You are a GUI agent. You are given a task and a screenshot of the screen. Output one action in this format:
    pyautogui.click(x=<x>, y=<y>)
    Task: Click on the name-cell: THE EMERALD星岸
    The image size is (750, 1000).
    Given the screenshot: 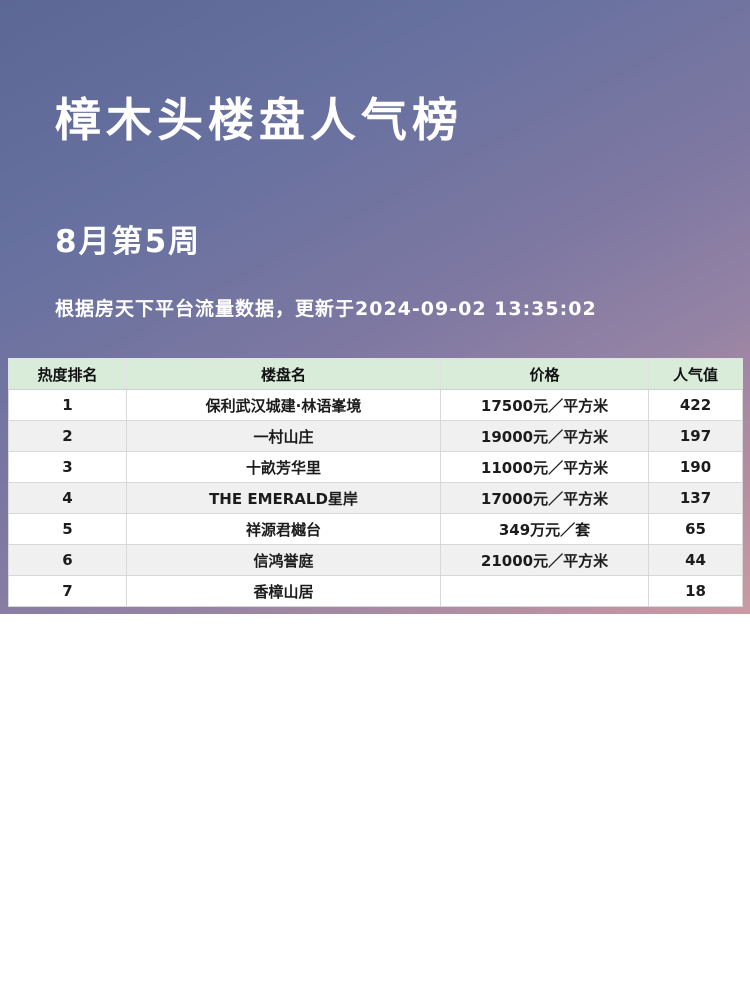 What is the action you would take?
    pyautogui.click(x=283, y=498)
    